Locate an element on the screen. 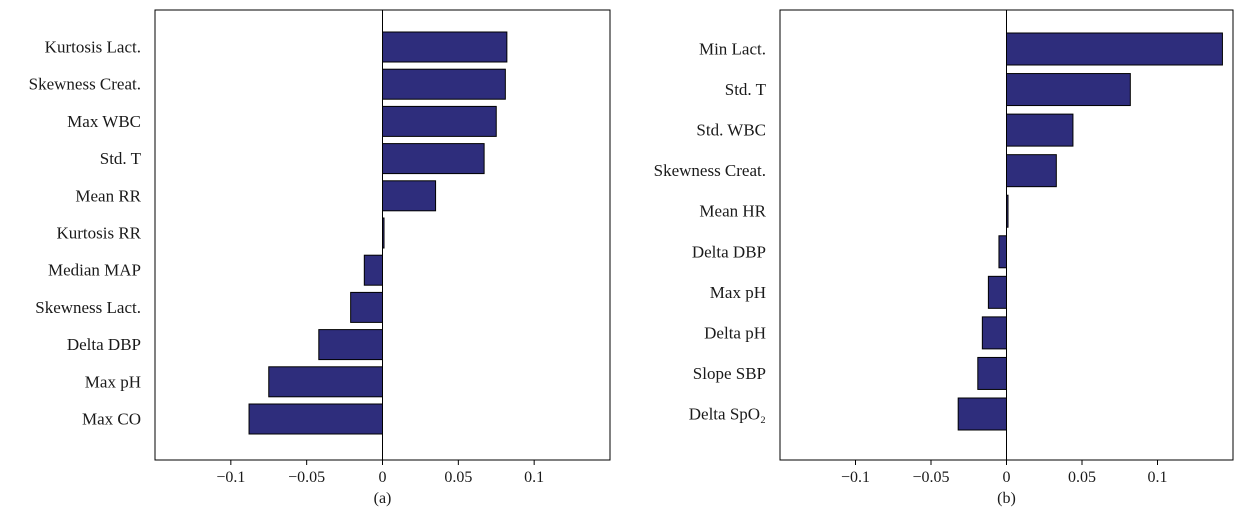  panel-a-category-label: Std. T is located at coordinates (121, 158).